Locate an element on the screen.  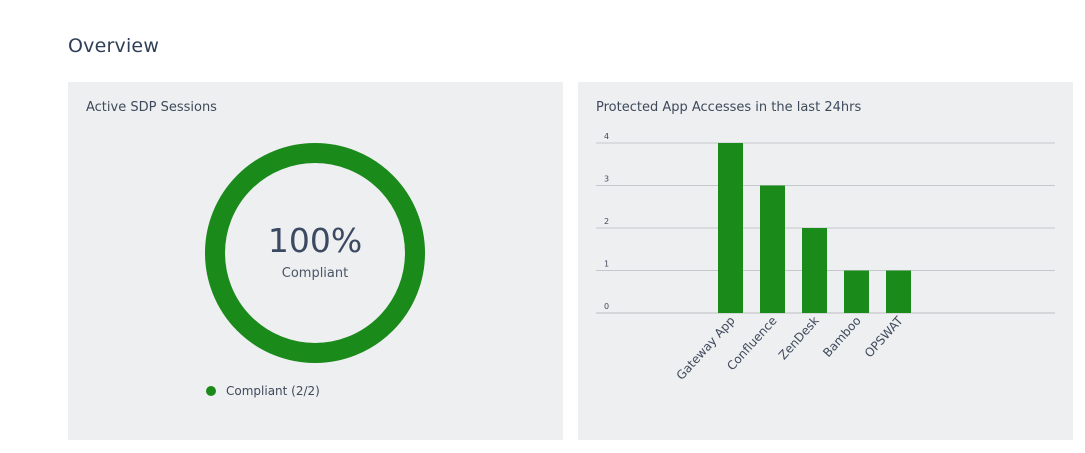
compliance-donut-chart: 100% Compliant is located at coordinates (315, 253).